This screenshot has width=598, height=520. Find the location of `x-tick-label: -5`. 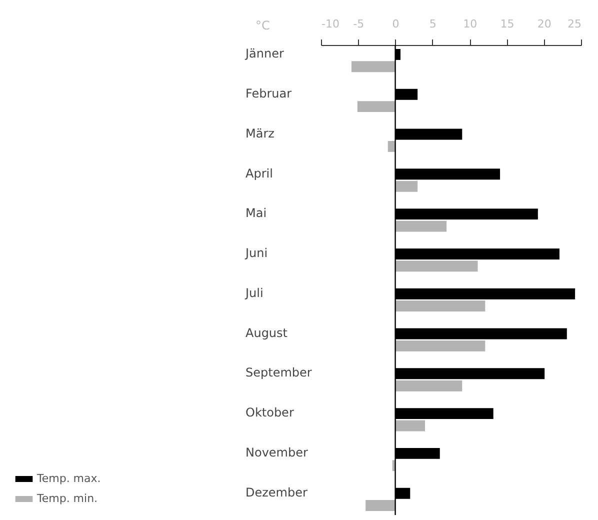

x-tick-label: -5 is located at coordinates (358, 24).